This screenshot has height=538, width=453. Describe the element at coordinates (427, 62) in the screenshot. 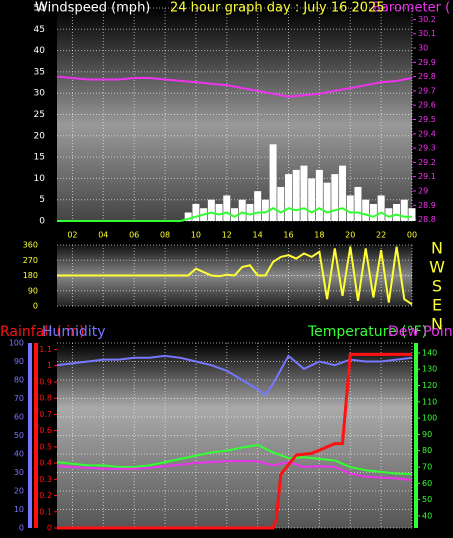

I see `y-tick-label: 29.9` at that location.